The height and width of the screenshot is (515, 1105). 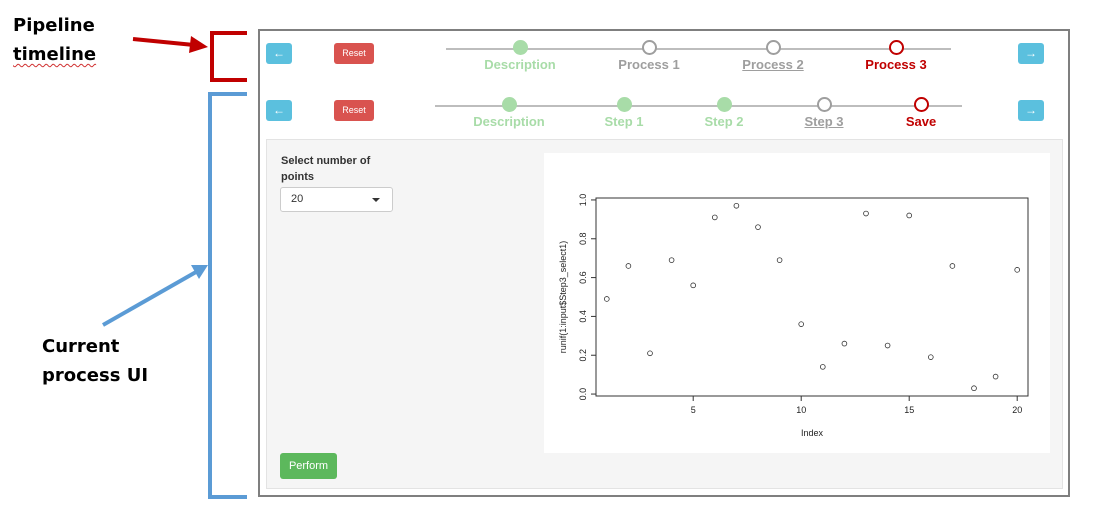 I want to click on points-select-value: 20, so click(x=297, y=199).